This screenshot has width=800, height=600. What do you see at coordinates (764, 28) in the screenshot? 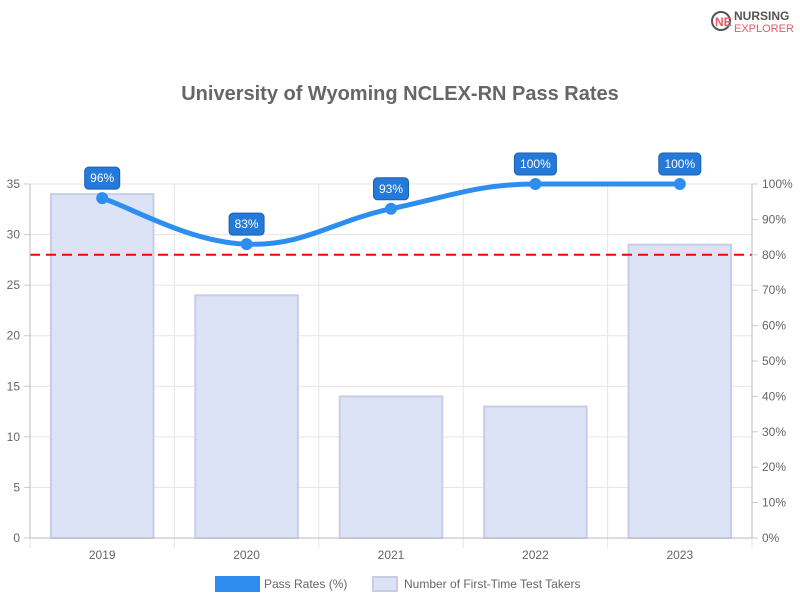
I see `svg-text: EXPLORER` at bounding box center [764, 28].